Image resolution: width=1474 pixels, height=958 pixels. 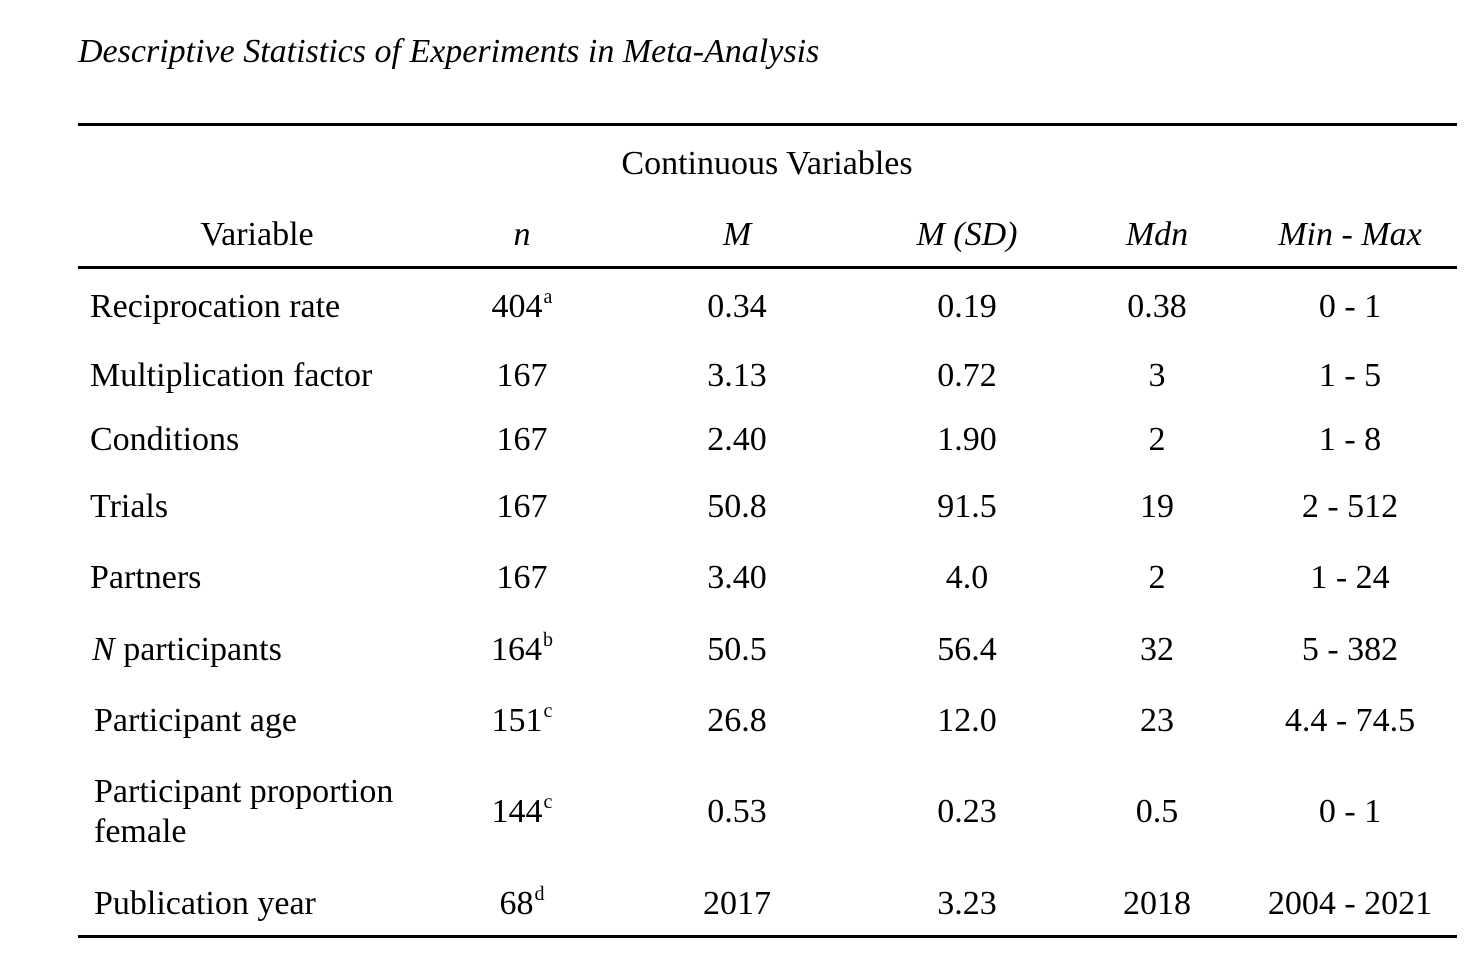 What do you see at coordinates (1157, 903) in the screenshot?
I see `row-mdn: 2018` at bounding box center [1157, 903].